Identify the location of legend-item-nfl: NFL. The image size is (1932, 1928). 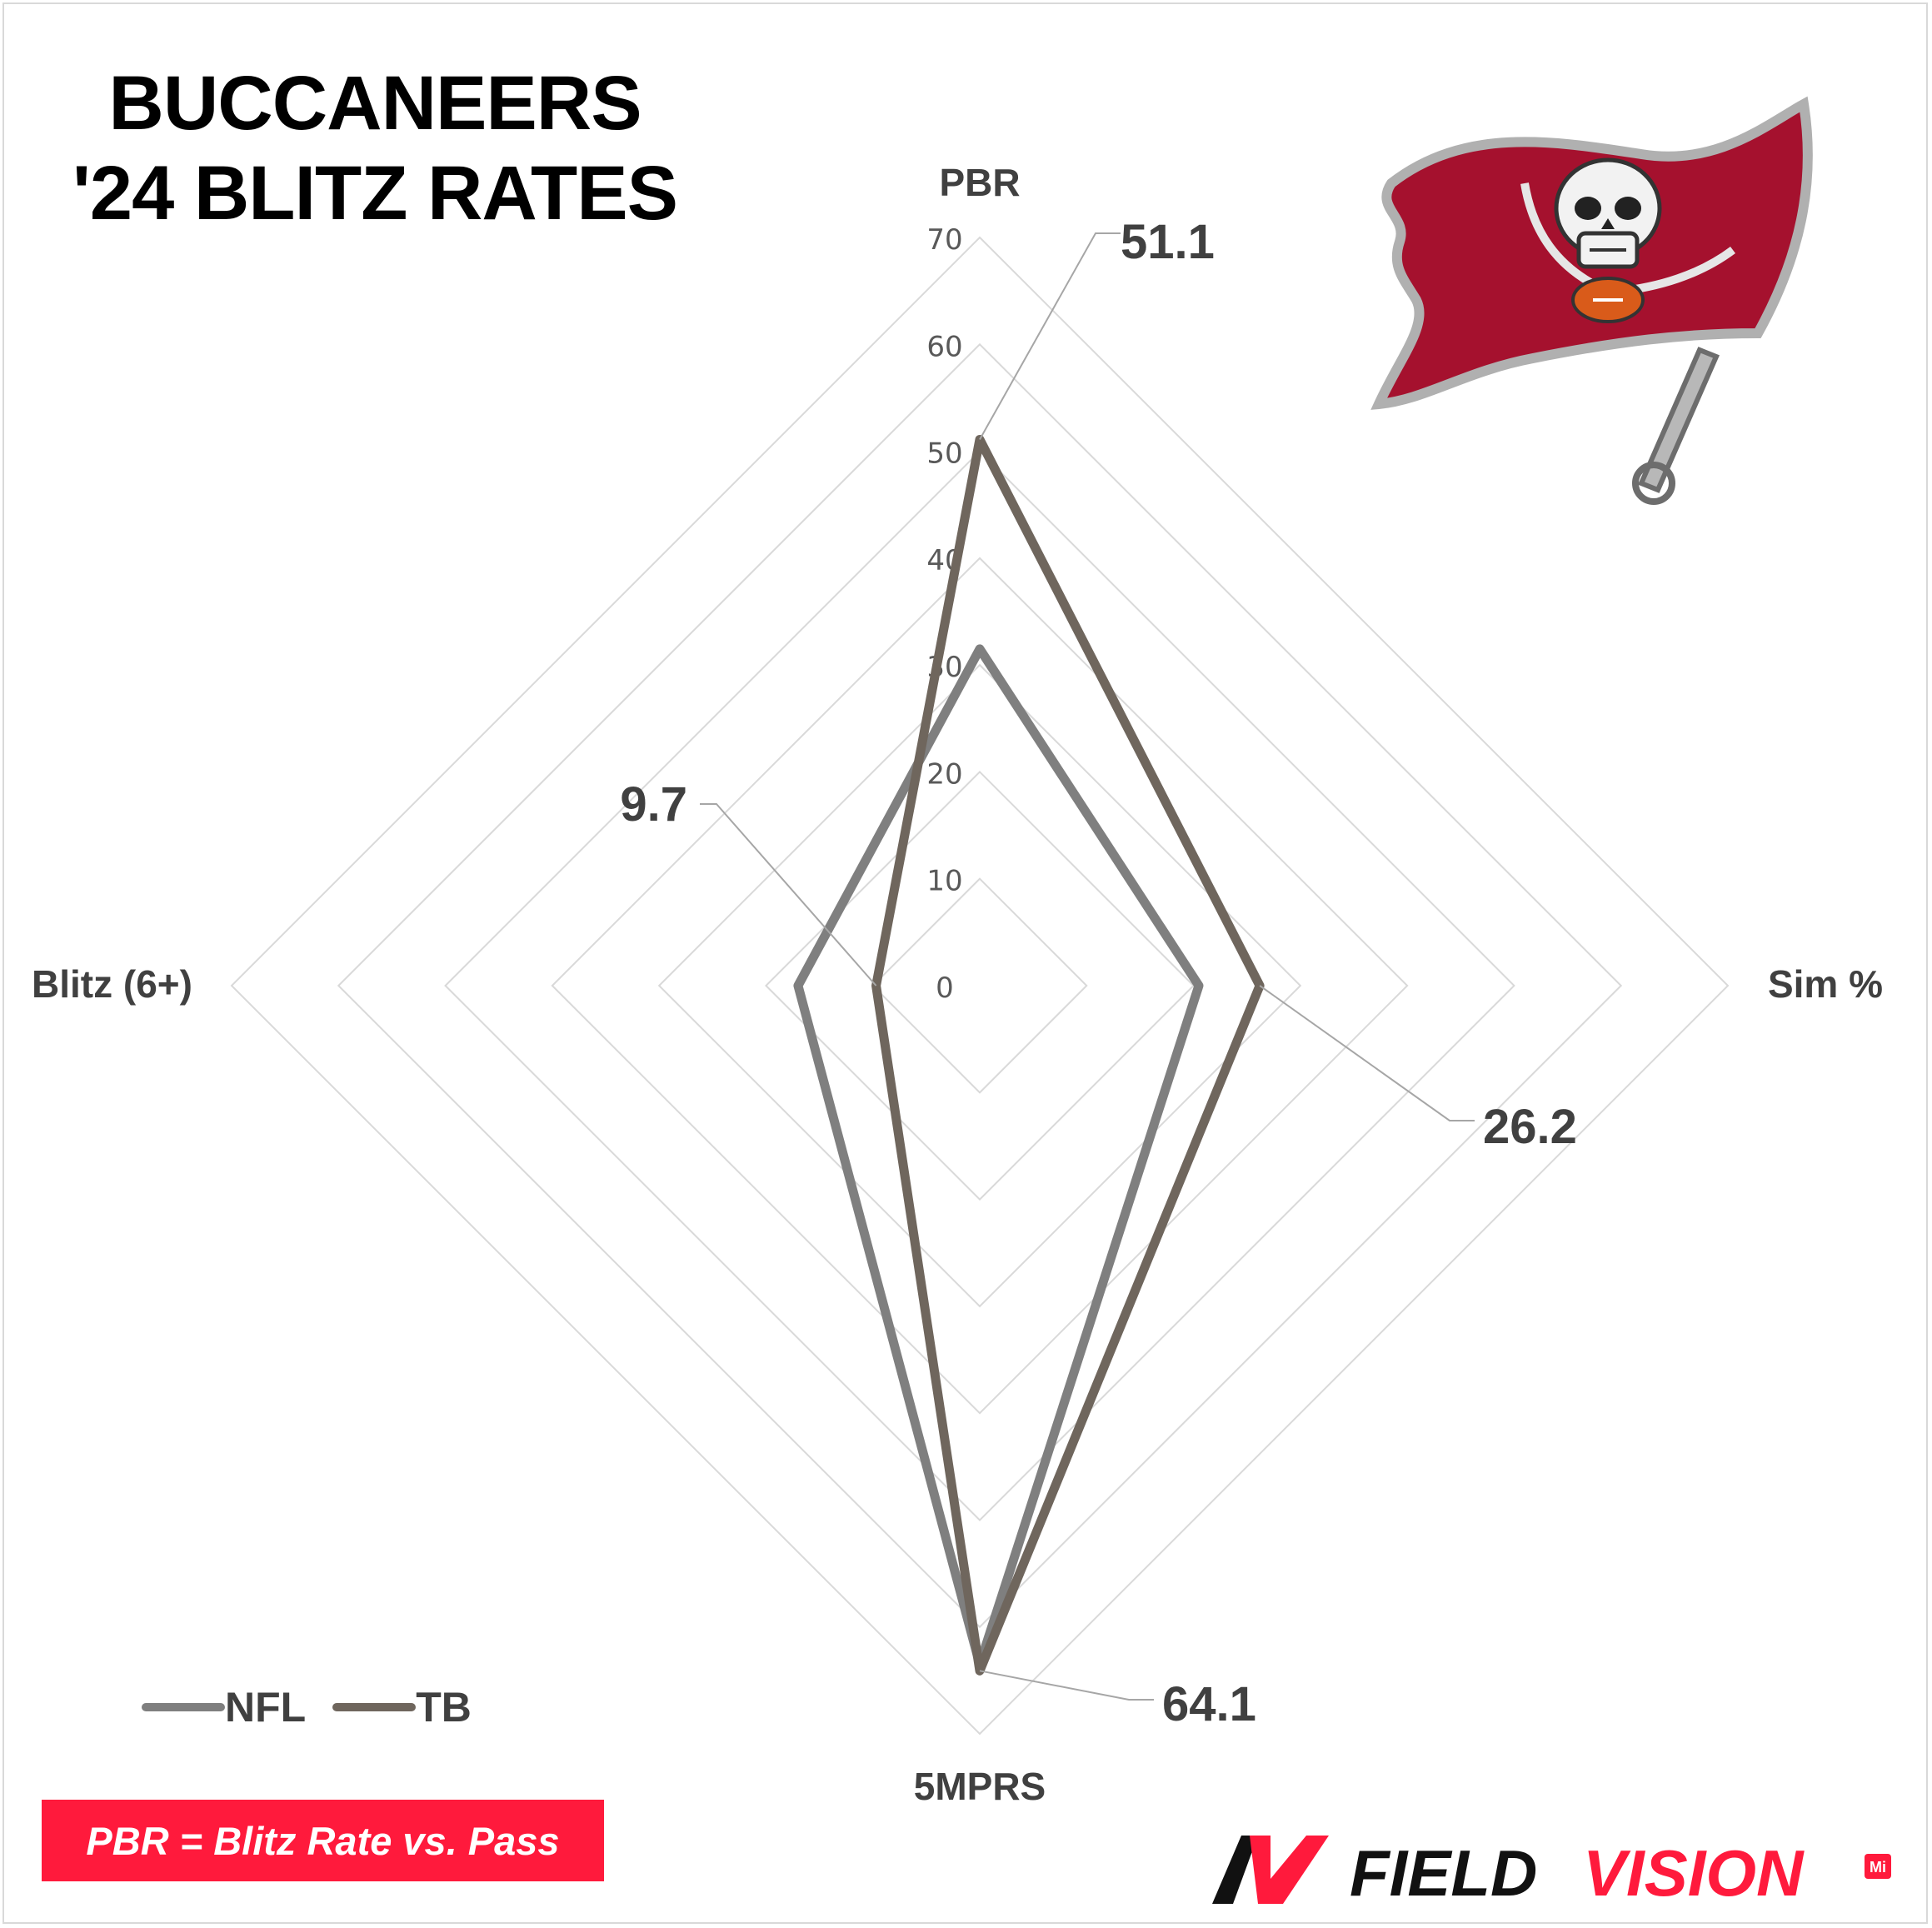
(224, 1707).